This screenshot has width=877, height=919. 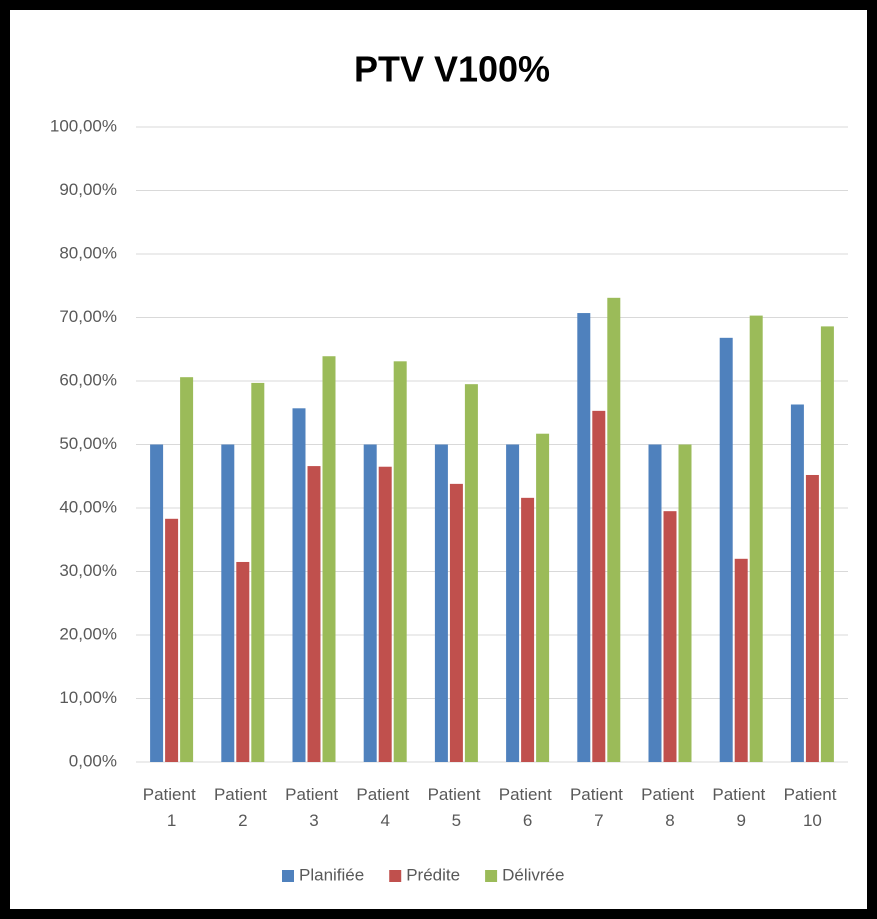 What do you see at coordinates (88, 570) in the screenshot?
I see `y-tick-label: 30,00%` at bounding box center [88, 570].